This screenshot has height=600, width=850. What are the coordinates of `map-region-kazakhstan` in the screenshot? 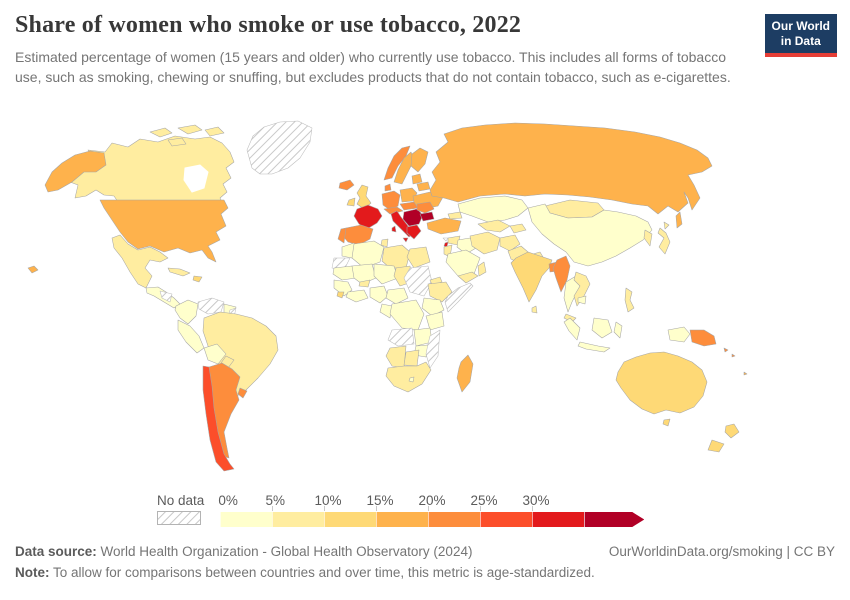 It's located at (493, 209).